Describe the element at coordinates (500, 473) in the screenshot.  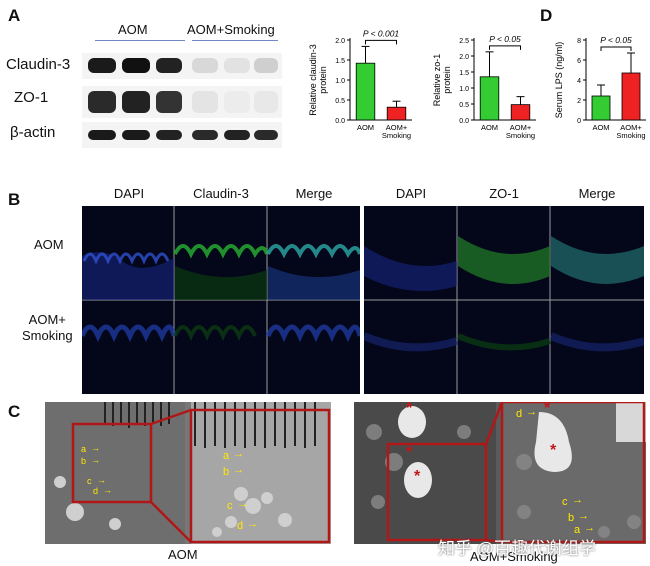
I see `em-image-aom-smoking: * * * * * d → c → b → a →` at that location.